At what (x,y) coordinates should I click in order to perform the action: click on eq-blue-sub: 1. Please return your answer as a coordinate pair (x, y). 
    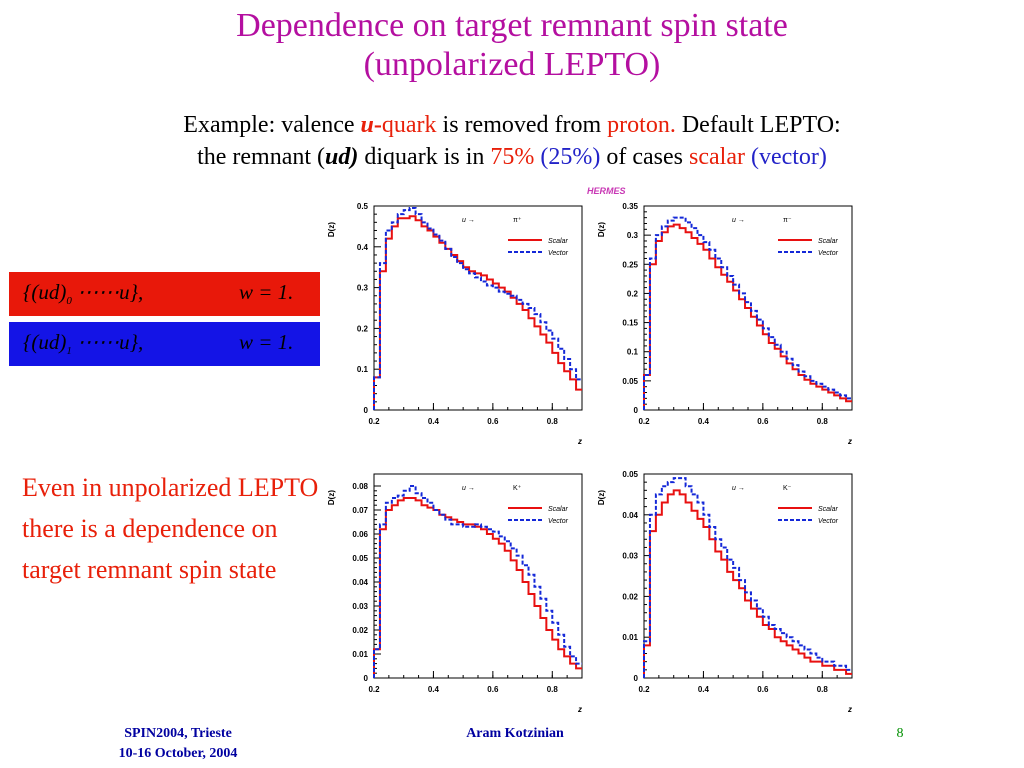
    Looking at the image, I should click on (69, 351).